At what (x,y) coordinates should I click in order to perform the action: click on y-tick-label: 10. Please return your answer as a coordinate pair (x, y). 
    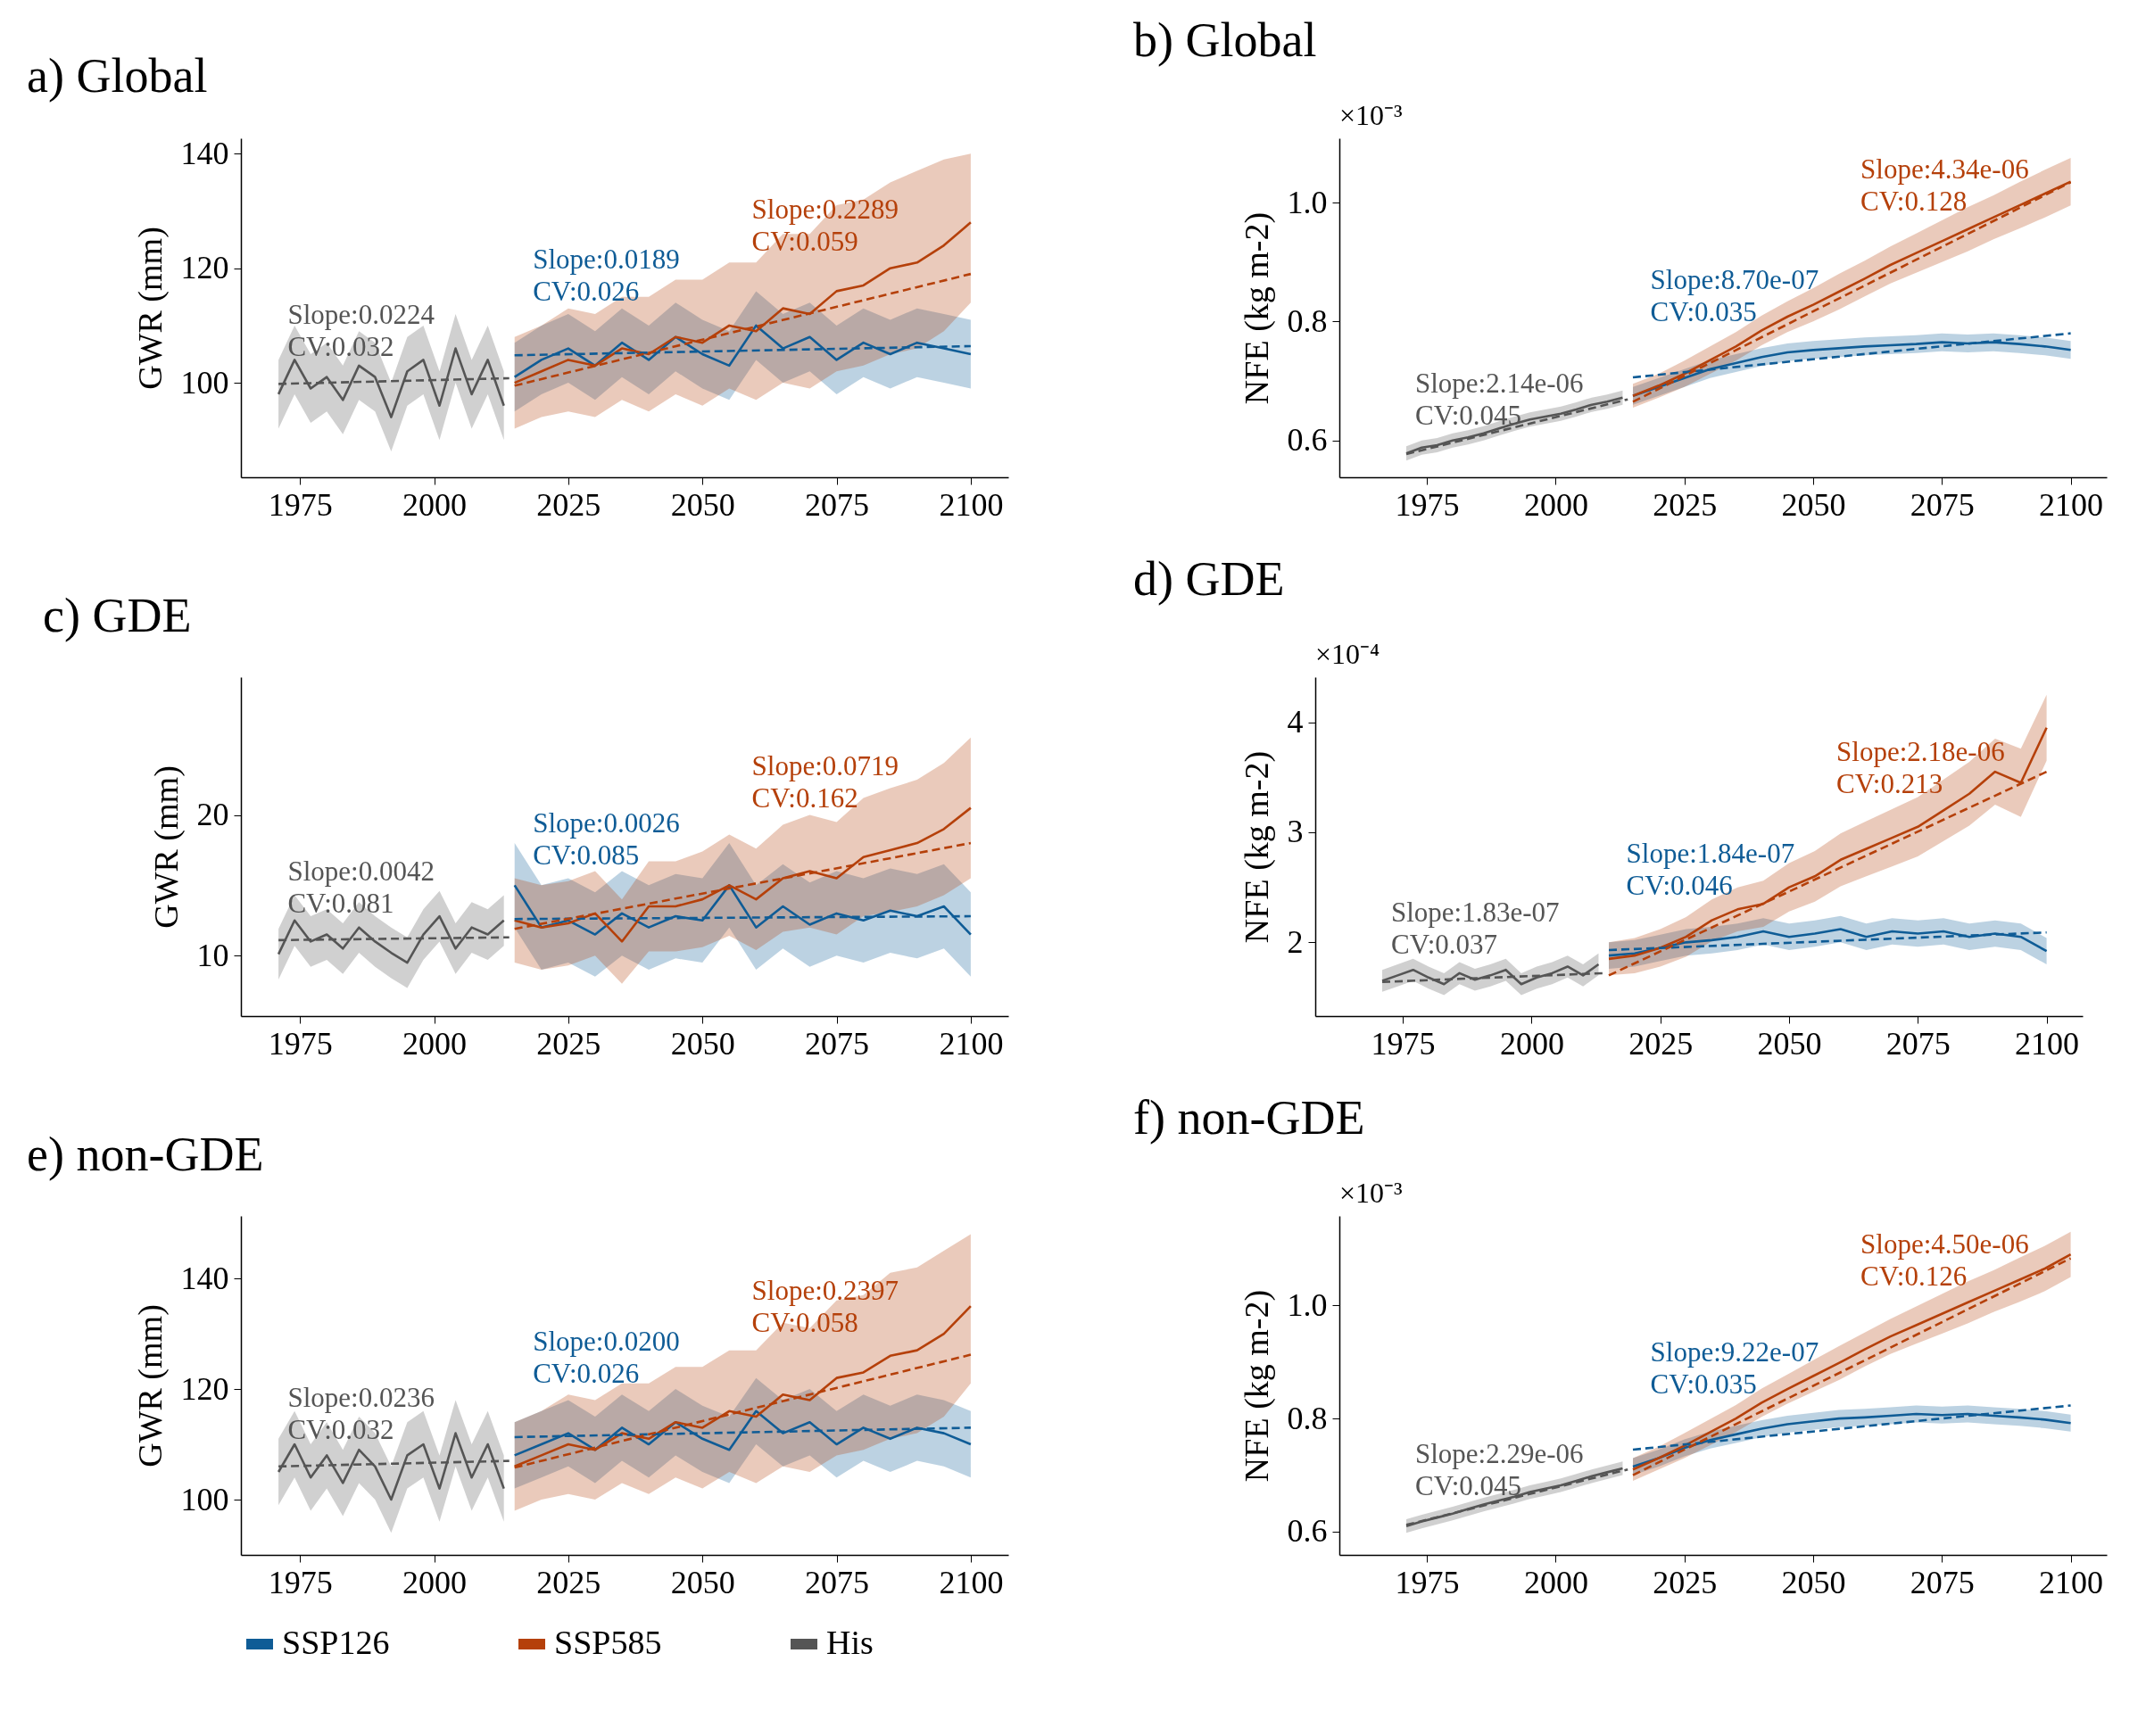
    Looking at the image, I should click on (212, 955).